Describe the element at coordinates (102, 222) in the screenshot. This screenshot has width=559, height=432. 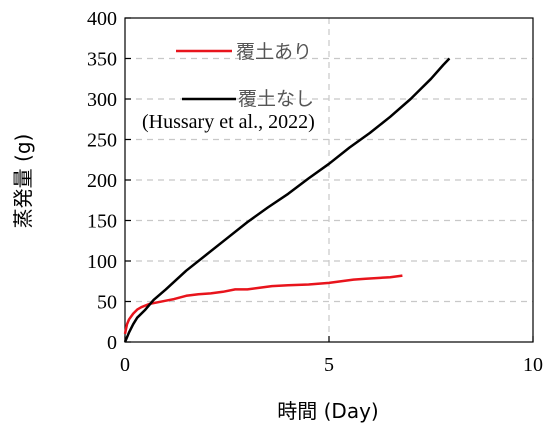
I see `y-tick-label: 150` at that location.